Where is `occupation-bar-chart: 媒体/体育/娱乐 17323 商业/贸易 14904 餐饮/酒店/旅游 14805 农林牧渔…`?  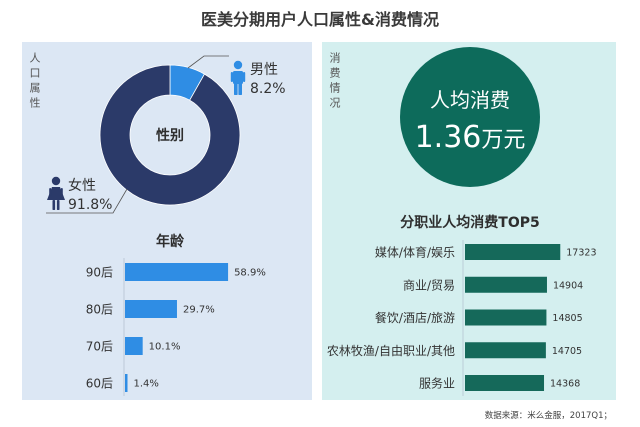
occupation-bar-chart: 媒体/体育/娱乐 17323 商业/贸易 14904 餐饮/酒店/旅游 14805 农林牧渔… is located at coordinates (462, 317).